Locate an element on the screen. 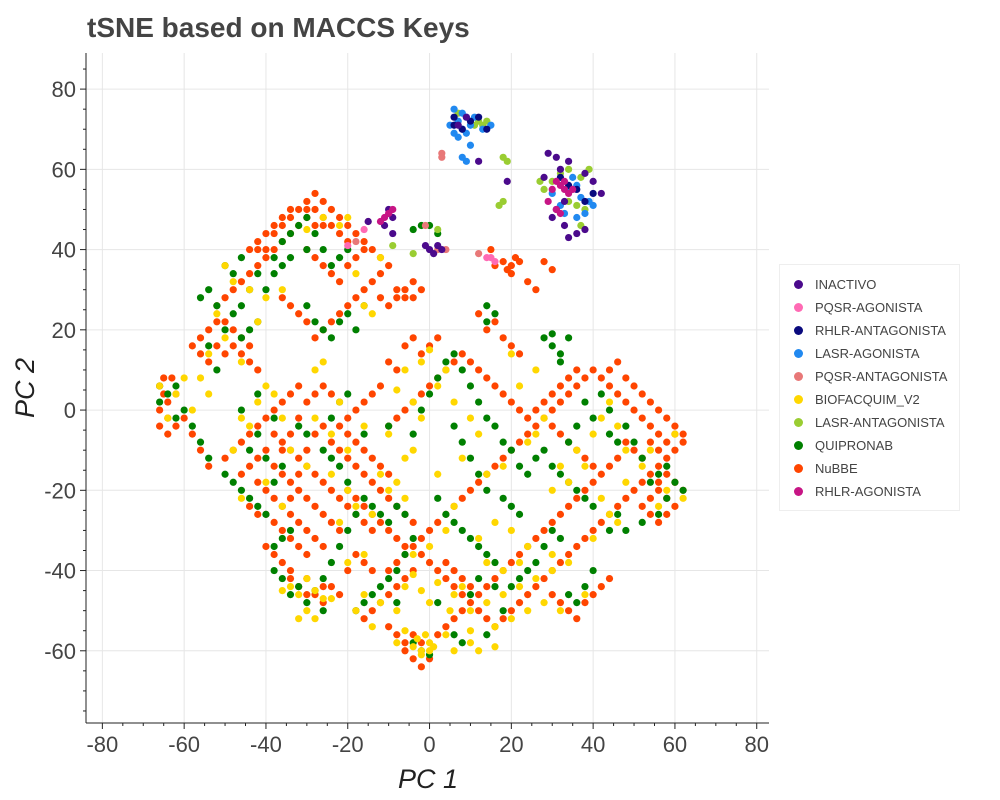 The height and width of the screenshot is (800, 1000). legend-item-lasr-agonista: LASR-AGONISTA is located at coordinates (857, 353).